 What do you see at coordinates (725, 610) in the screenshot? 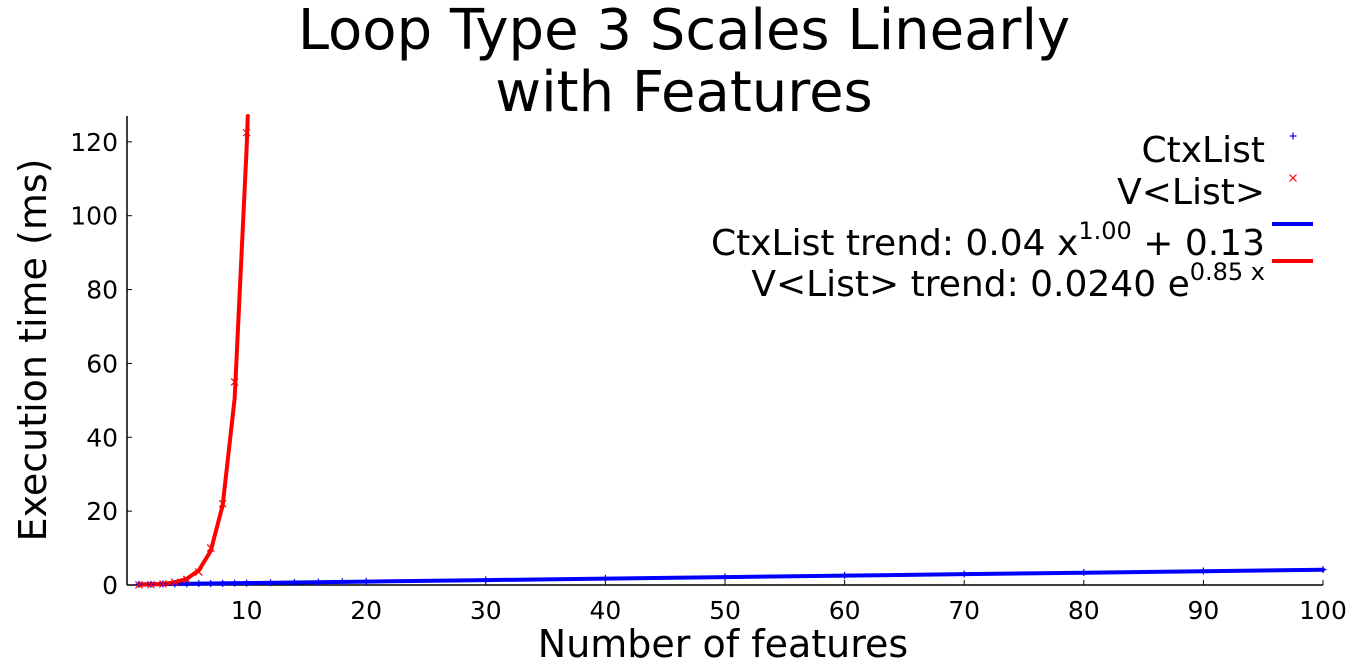
I see `x-tick-label: 50` at bounding box center [725, 610].